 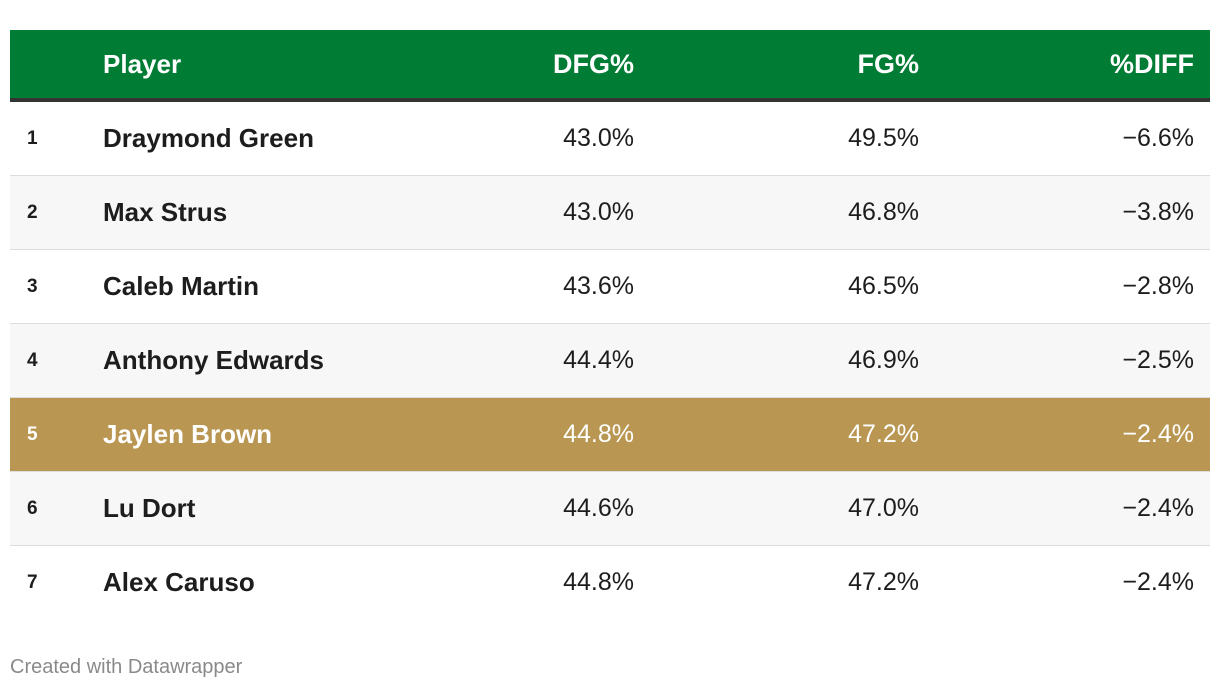 What do you see at coordinates (47, 64) in the screenshot?
I see `header-rank` at bounding box center [47, 64].